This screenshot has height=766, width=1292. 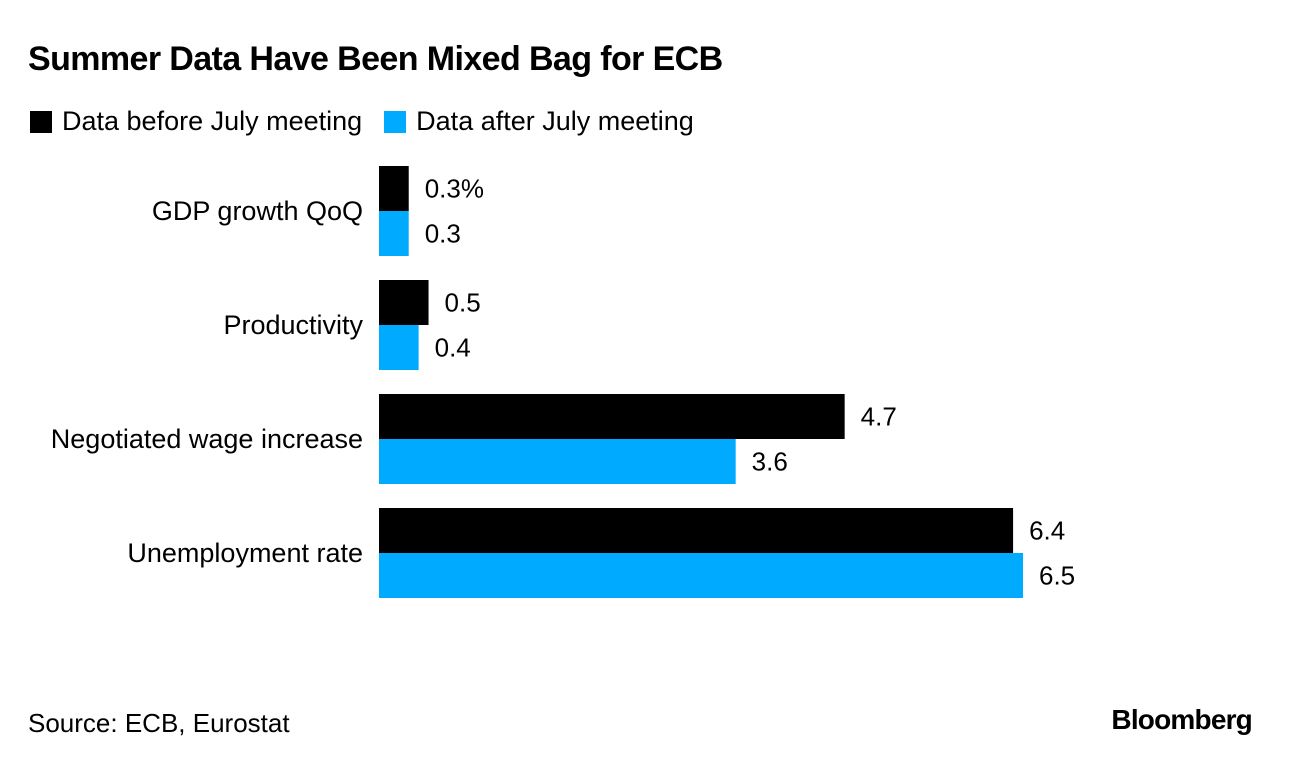 What do you see at coordinates (454, 189) in the screenshot?
I see `data-label-gdp-growth-qoq-before: 0.3%` at bounding box center [454, 189].